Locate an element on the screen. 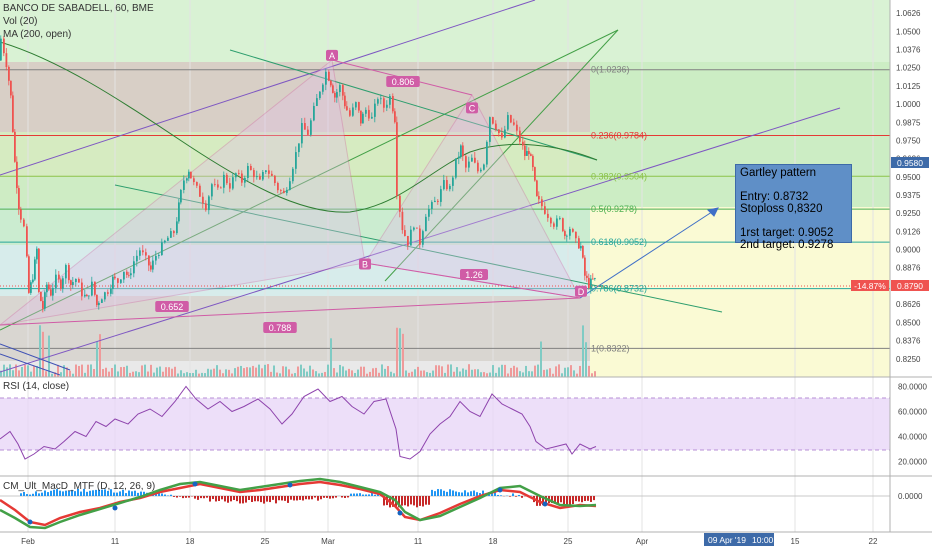  pattern-points: A B C D is located at coordinates (456, 173).